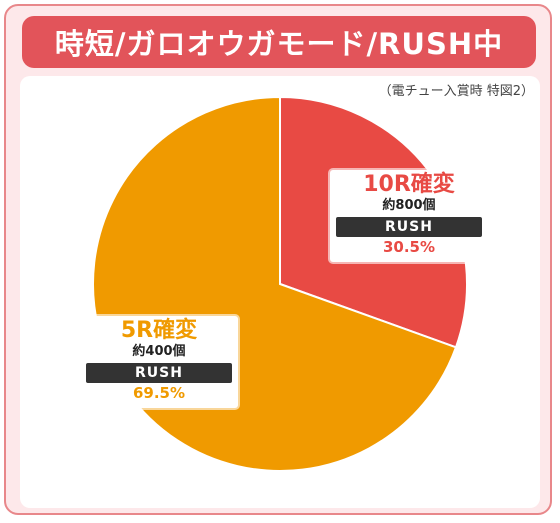 This screenshot has width=560, height=523. I want to click on label-5r-mode: RUSH, so click(159, 373).